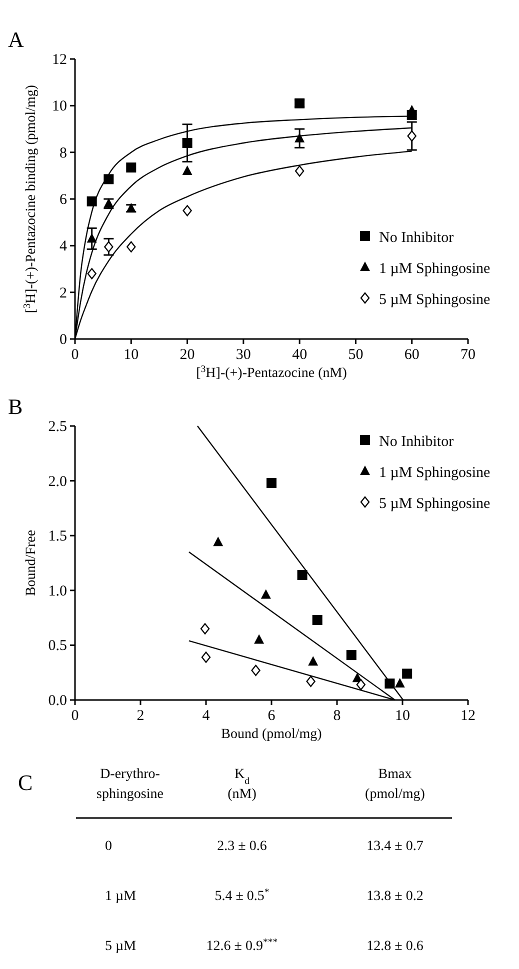 The width and height of the screenshot is (519, 969). Describe the element at coordinates (57, 427) in the screenshot. I see `y-tick-label: 2.5` at that location.